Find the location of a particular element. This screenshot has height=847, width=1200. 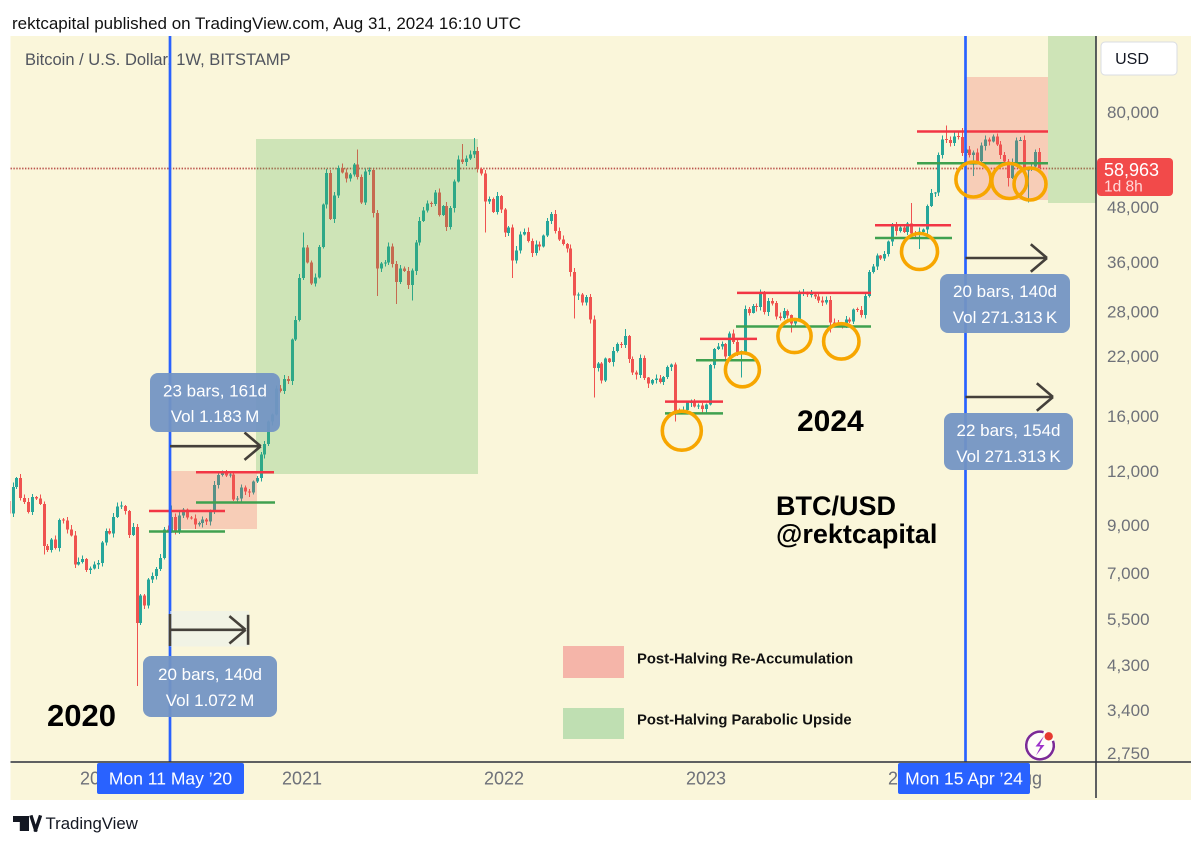

svg-text: 16,000 is located at coordinates (1133, 416).